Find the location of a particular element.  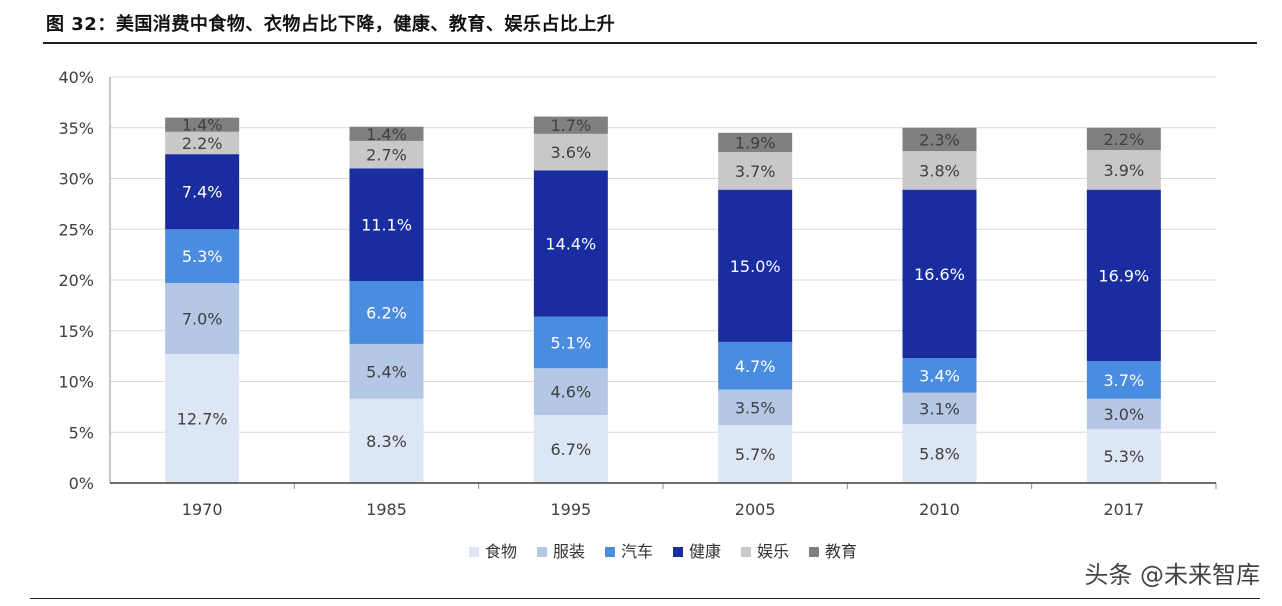

data-label: 4.6% is located at coordinates (571, 392).